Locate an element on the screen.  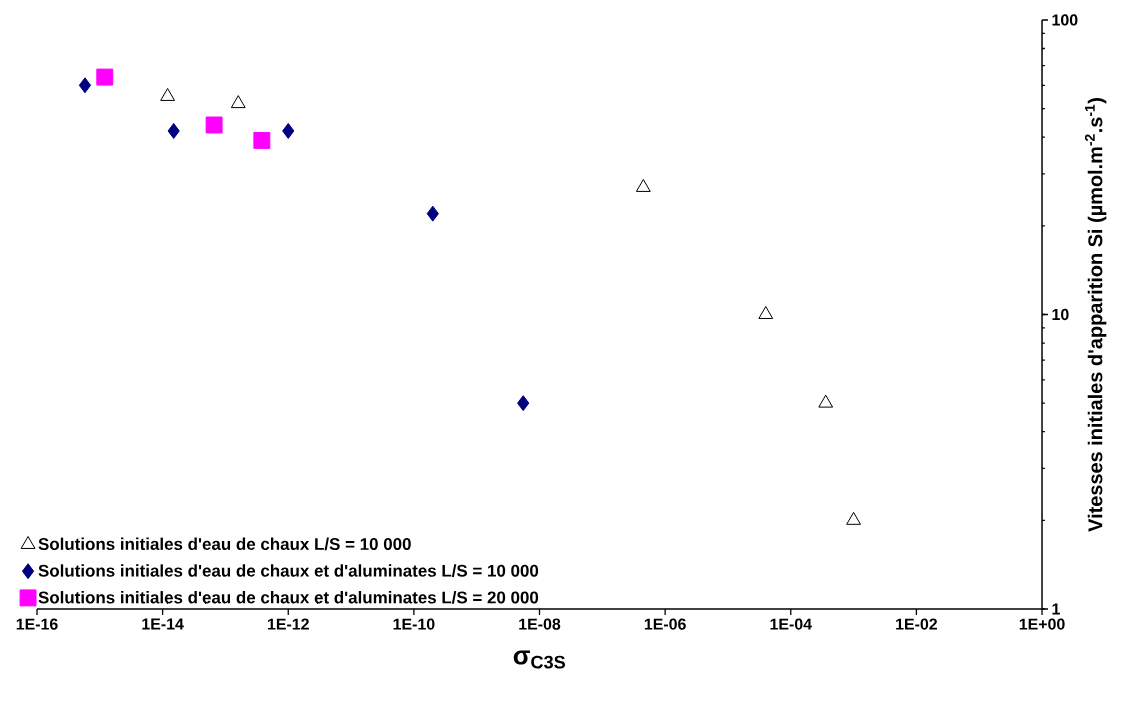
x-tick-label: 1E-16 is located at coordinates (37, 624).